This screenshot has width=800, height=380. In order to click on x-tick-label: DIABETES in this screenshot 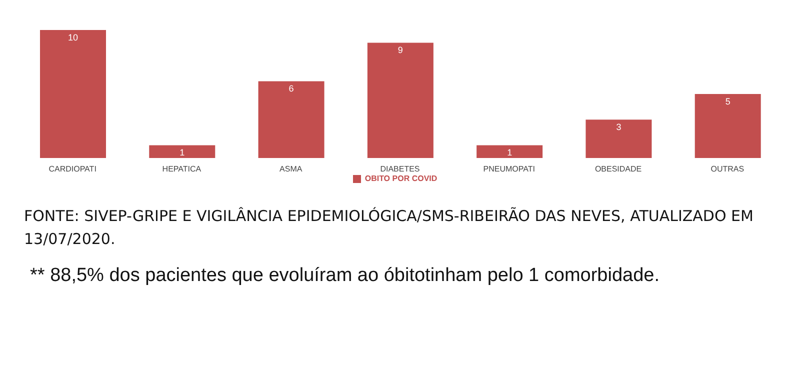, I will do `click(400, 169)`.